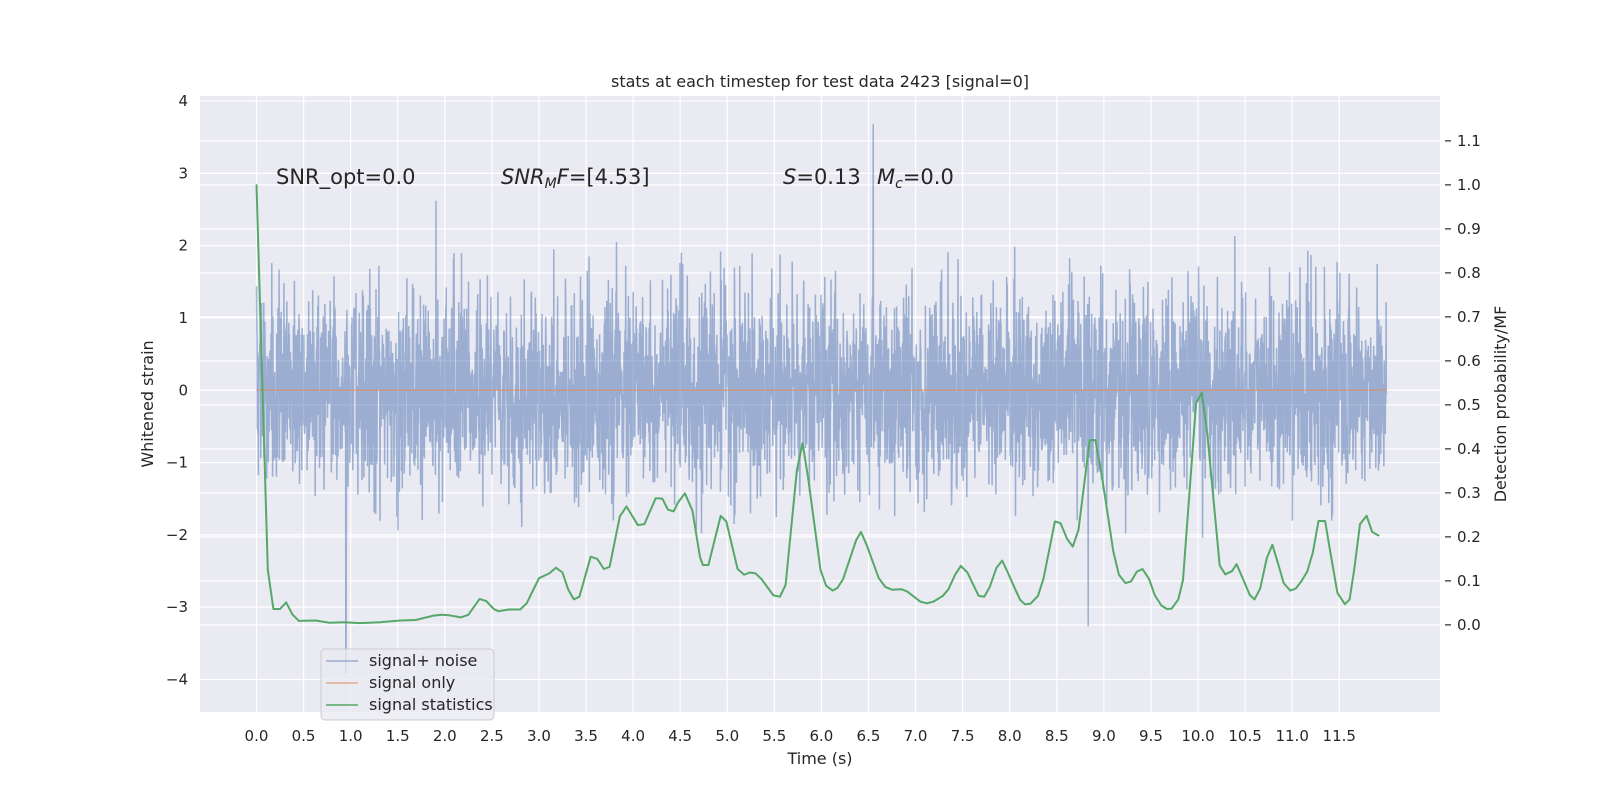 This screenshot has height=800, width=1600. I want to click on y-left-tick-label: 0, so click(183, 390).